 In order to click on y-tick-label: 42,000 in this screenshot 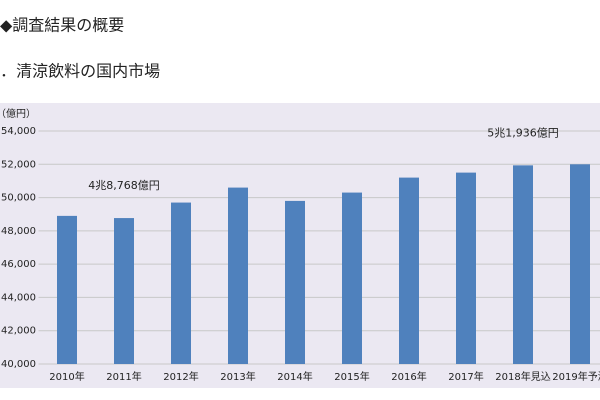, I will do `click(18, 331)`.